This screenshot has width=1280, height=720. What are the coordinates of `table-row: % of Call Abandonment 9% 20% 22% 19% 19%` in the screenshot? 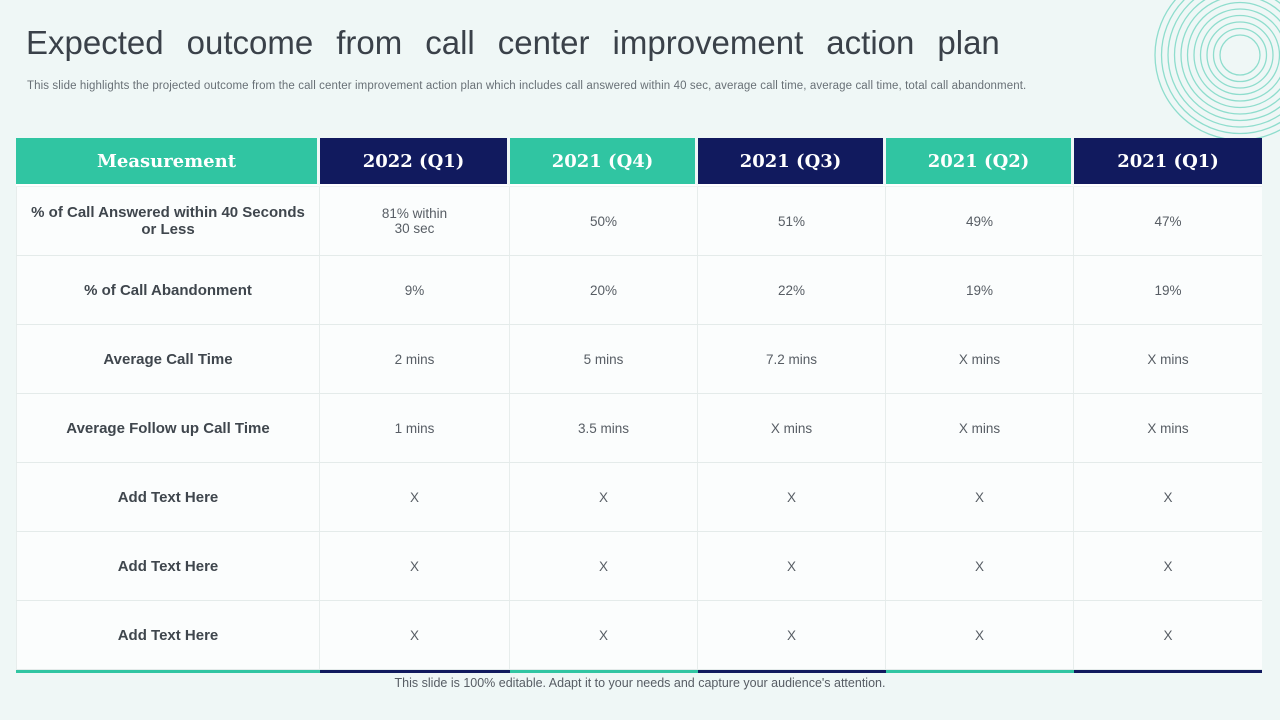 It's located at (639, 290).